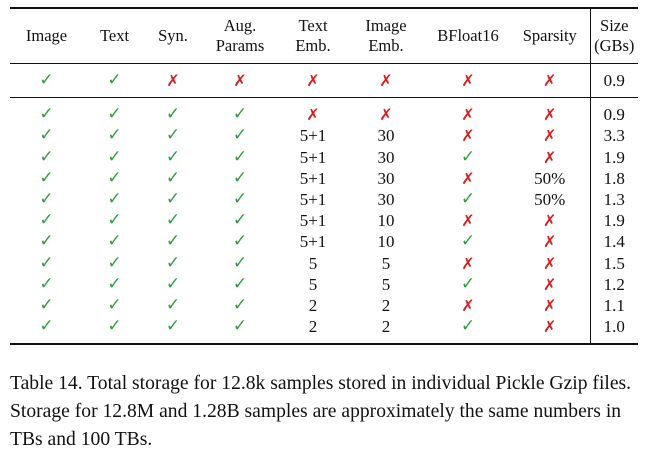 The image size is (648, 463). What do you see at coordinates (173, 35) in the screenshot?
I see `column-header-line: Syn.` at bounding box center [173, 35].